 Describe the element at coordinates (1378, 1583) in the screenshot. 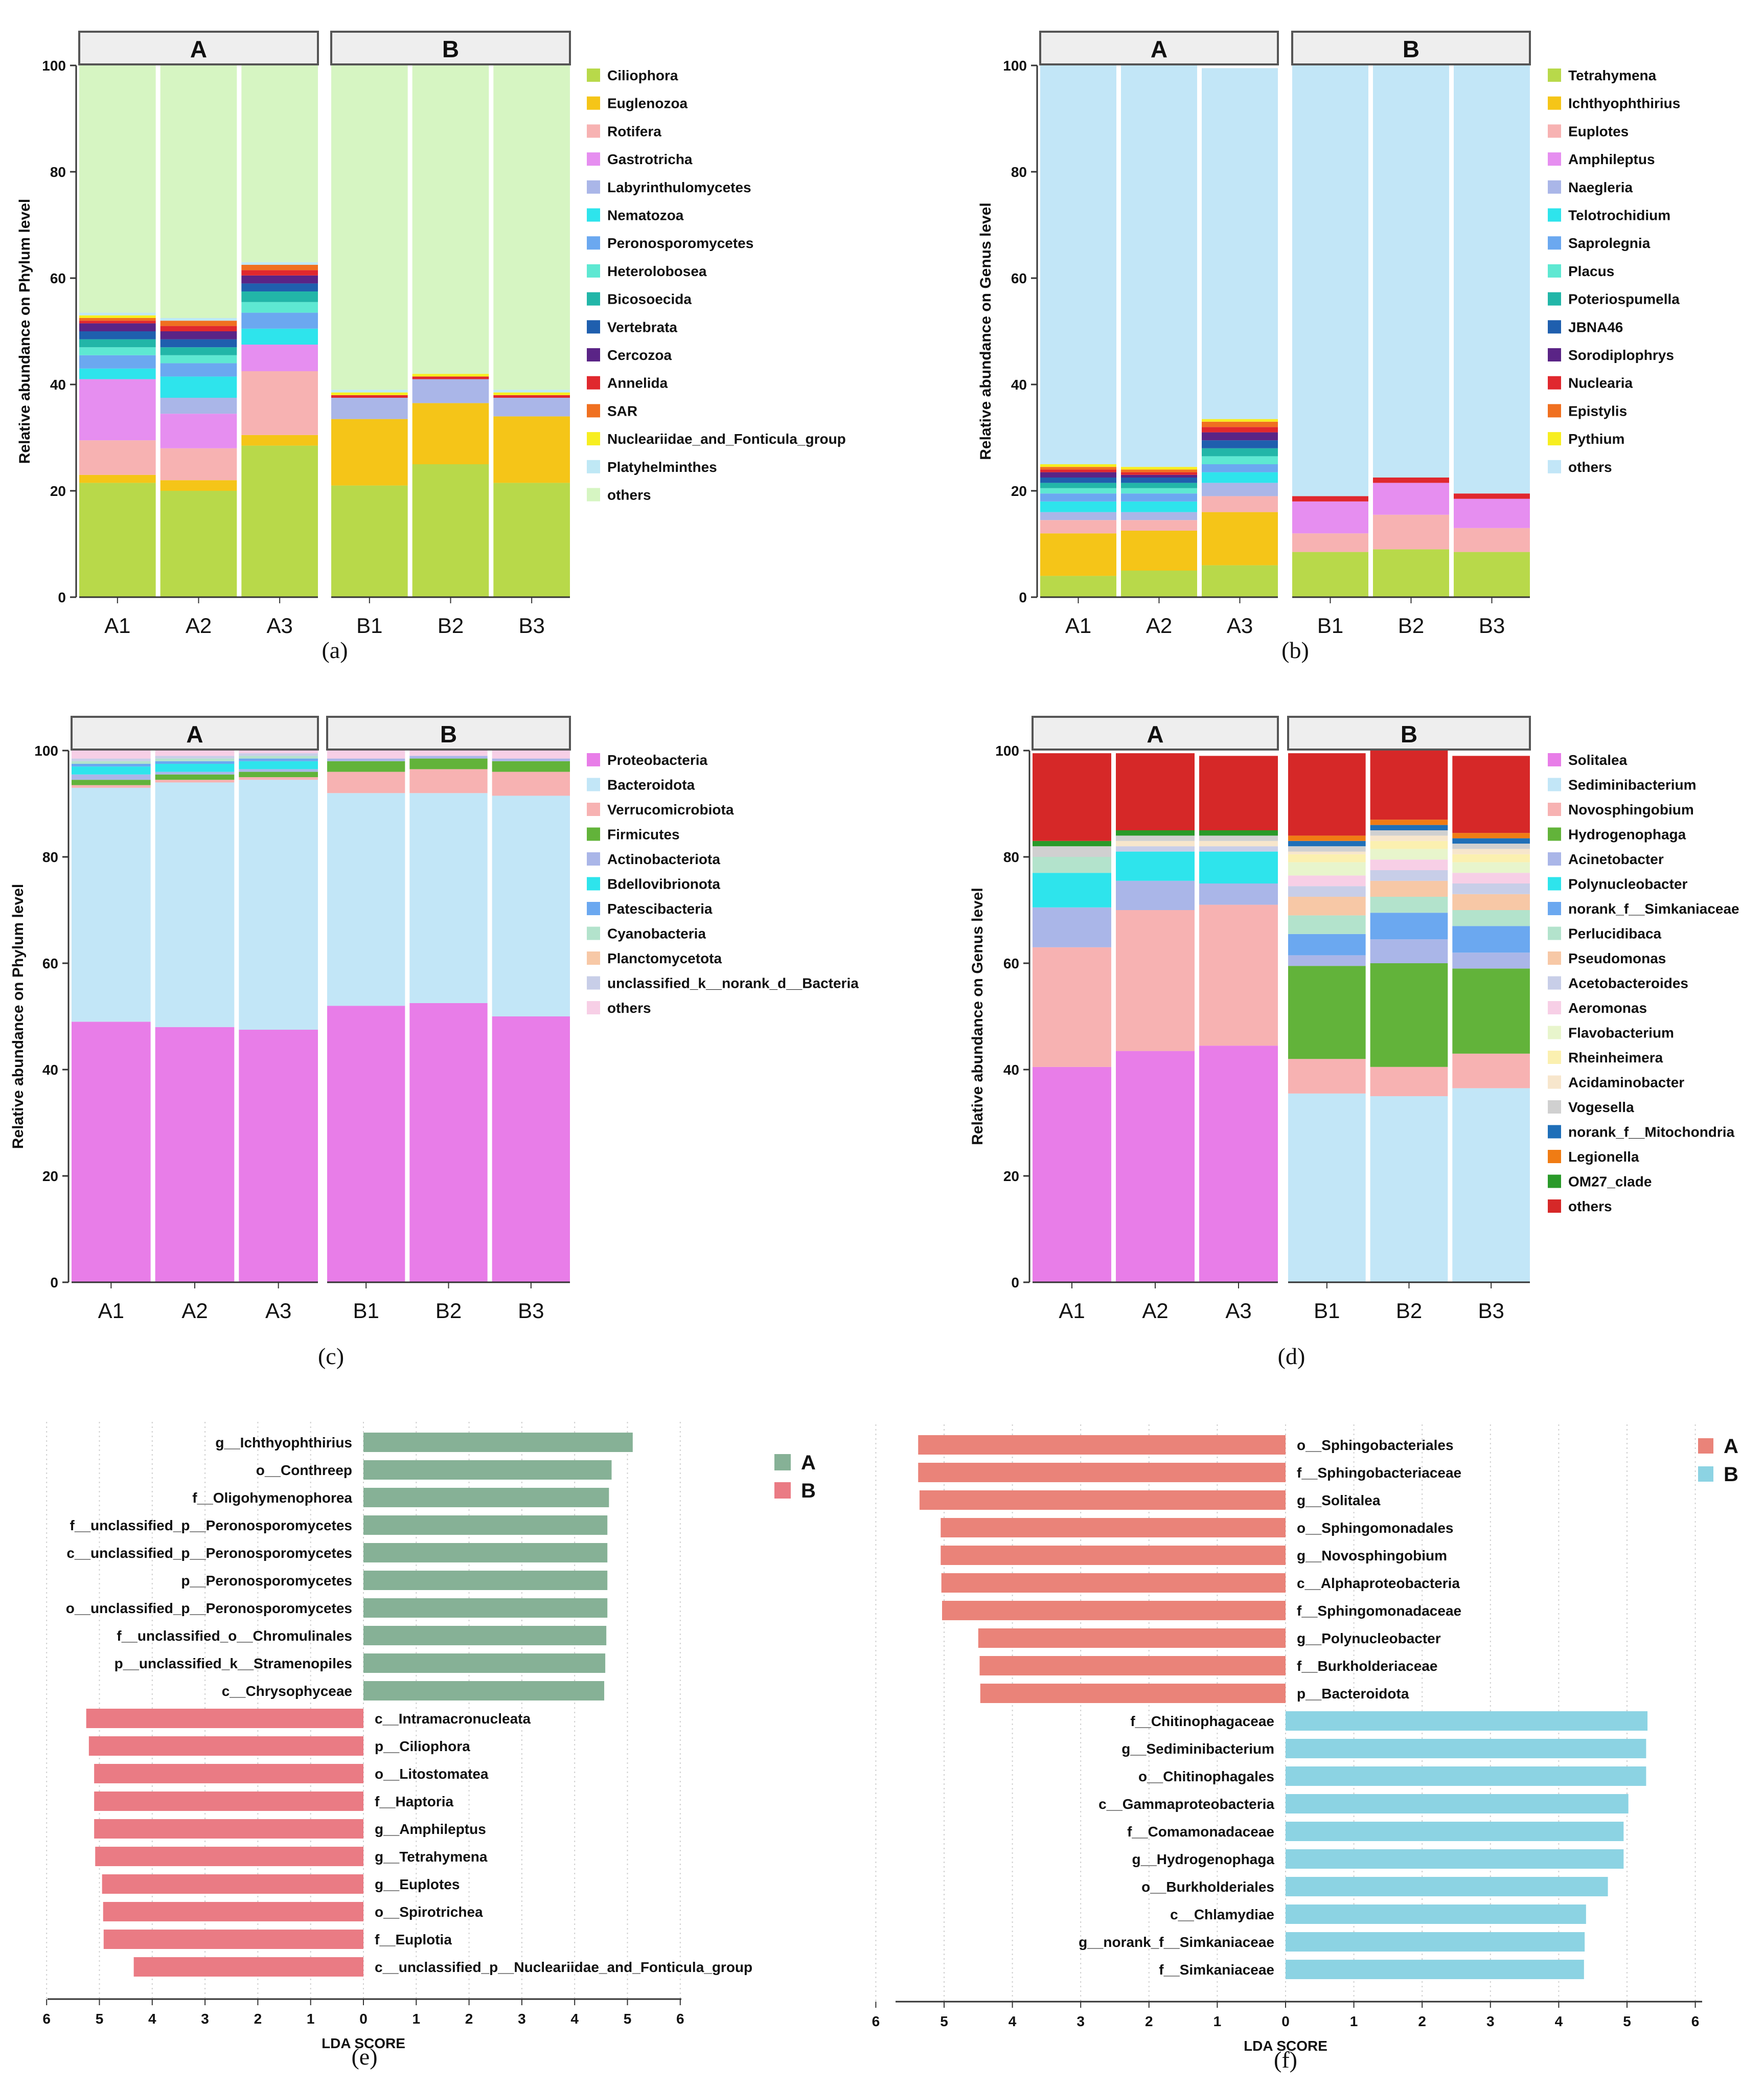

I see `lda-bar-label: c__Alphaproteobacteria` at that location.